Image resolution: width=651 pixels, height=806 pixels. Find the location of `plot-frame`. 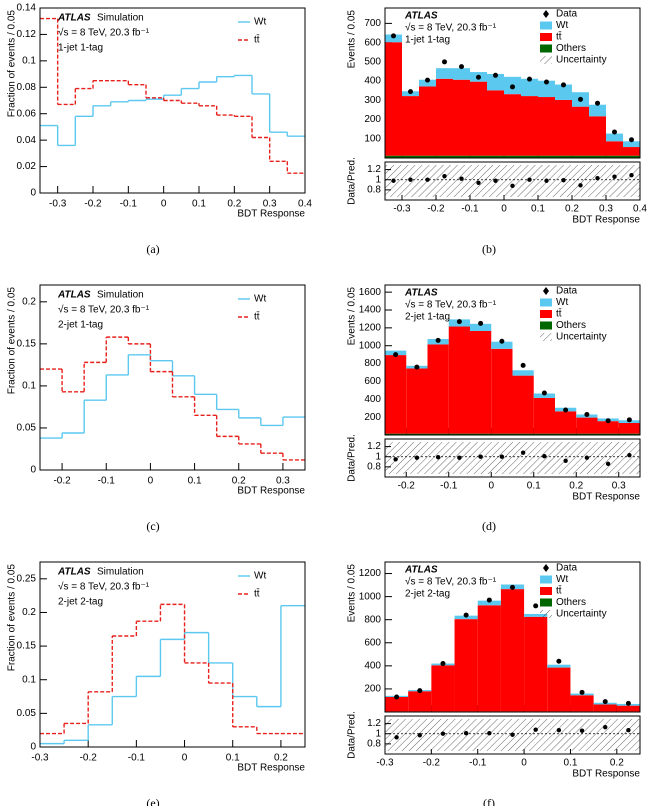

plot-frame is located at coordinates (512, 83).